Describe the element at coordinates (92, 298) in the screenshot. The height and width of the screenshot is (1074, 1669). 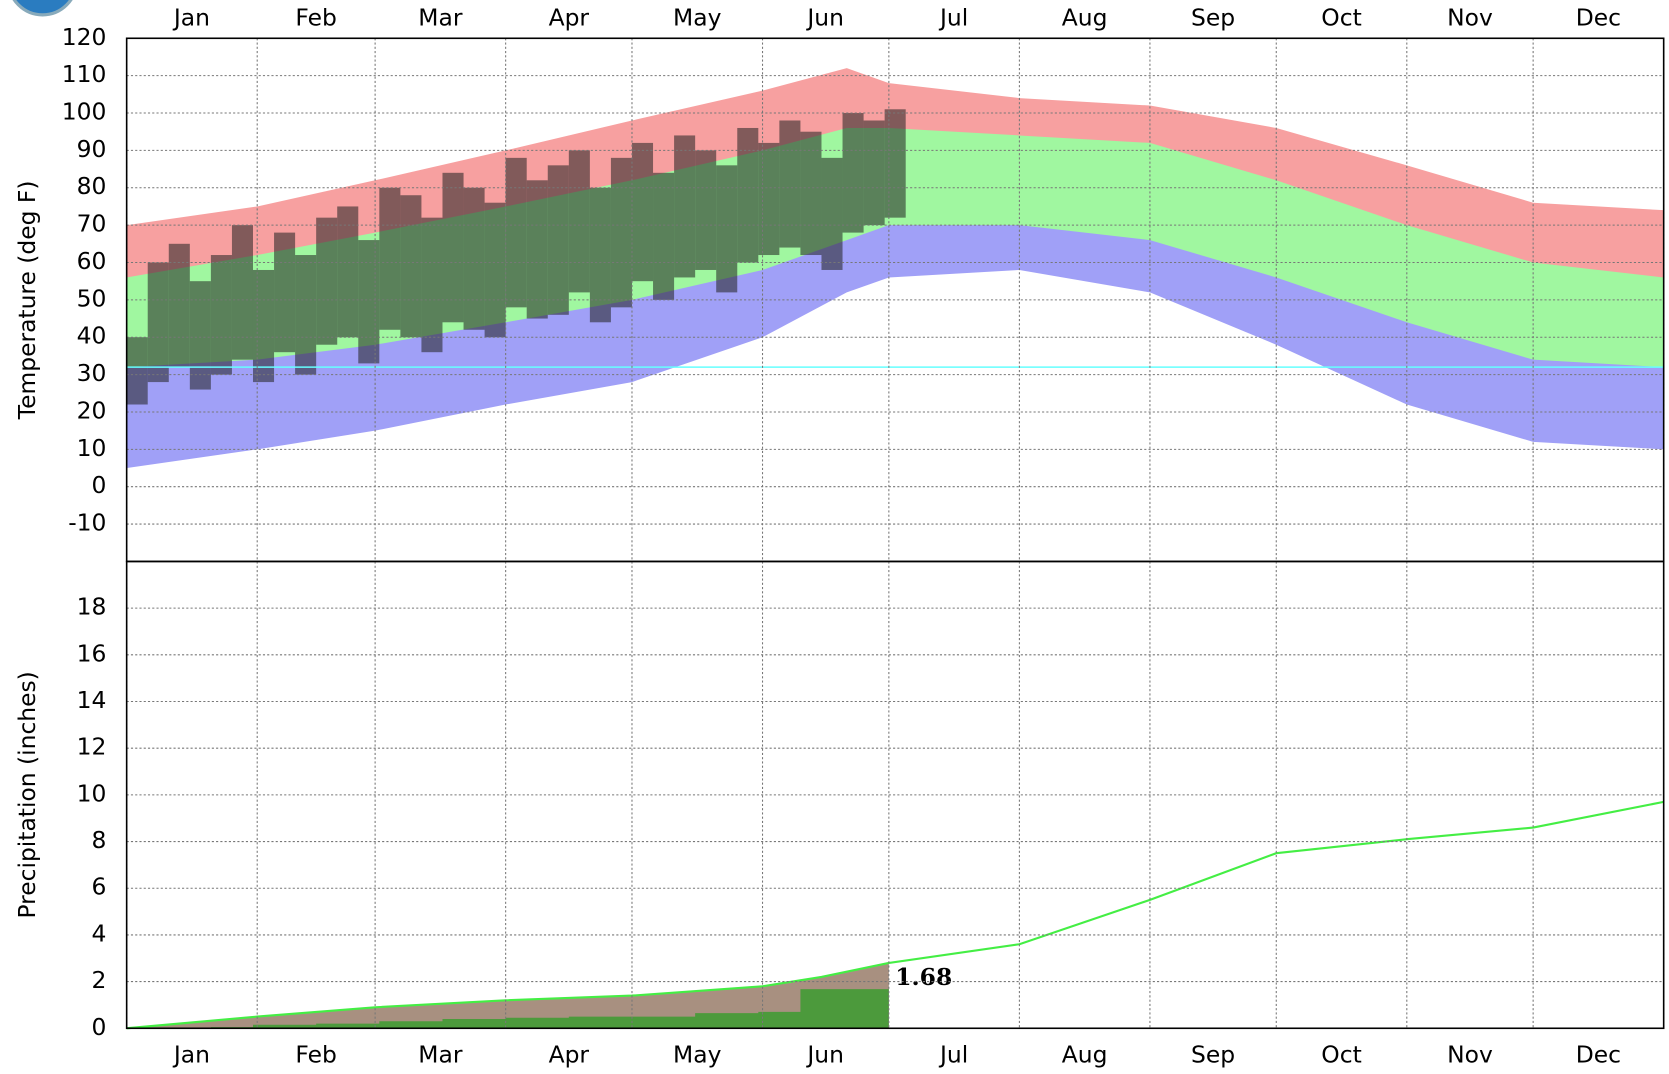
I see `y-tick-label: 50` at that location.